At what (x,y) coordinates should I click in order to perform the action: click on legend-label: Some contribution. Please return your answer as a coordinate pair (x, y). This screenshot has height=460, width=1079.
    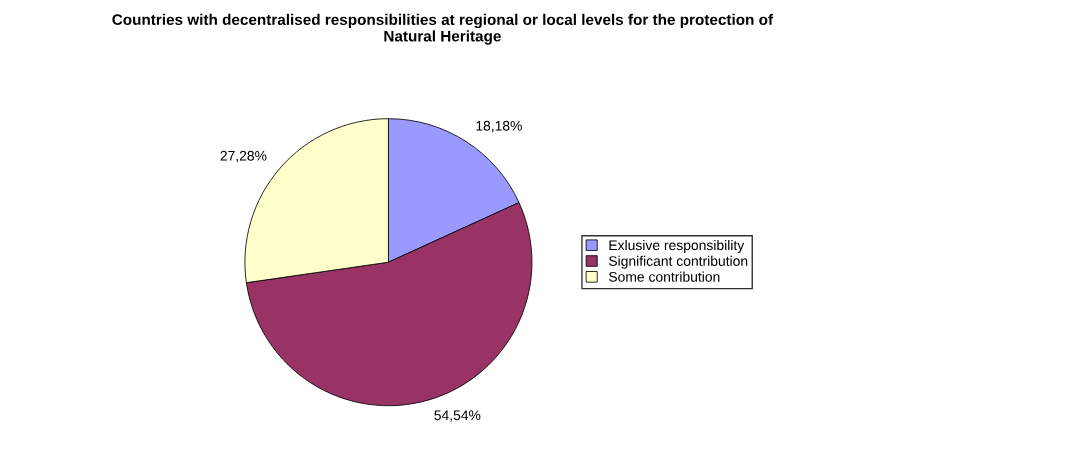
    Looking at the image, I should click on (664, 276).